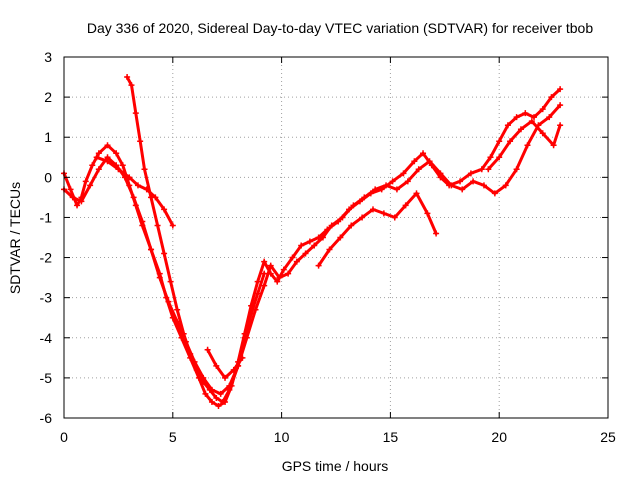  Describe the element at coordinates (15, 238) in the screenshot. I see `y-axis-title: SDTVAR / TECUs` at that location.